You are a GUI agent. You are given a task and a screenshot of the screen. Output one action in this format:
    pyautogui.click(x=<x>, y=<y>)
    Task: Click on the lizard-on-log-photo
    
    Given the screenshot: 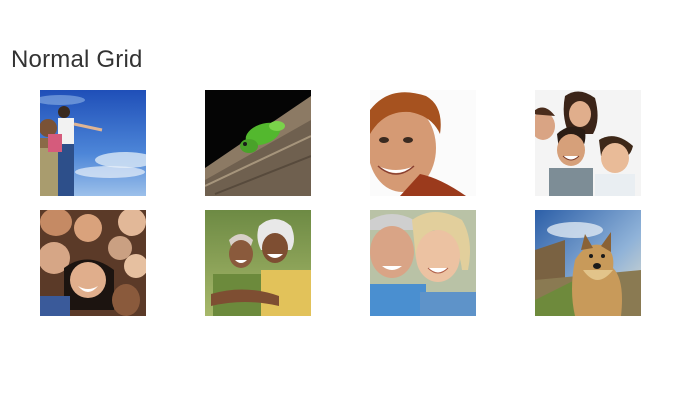 What is the action you would take?
    pyautogui.click(x=258, y=143)
    